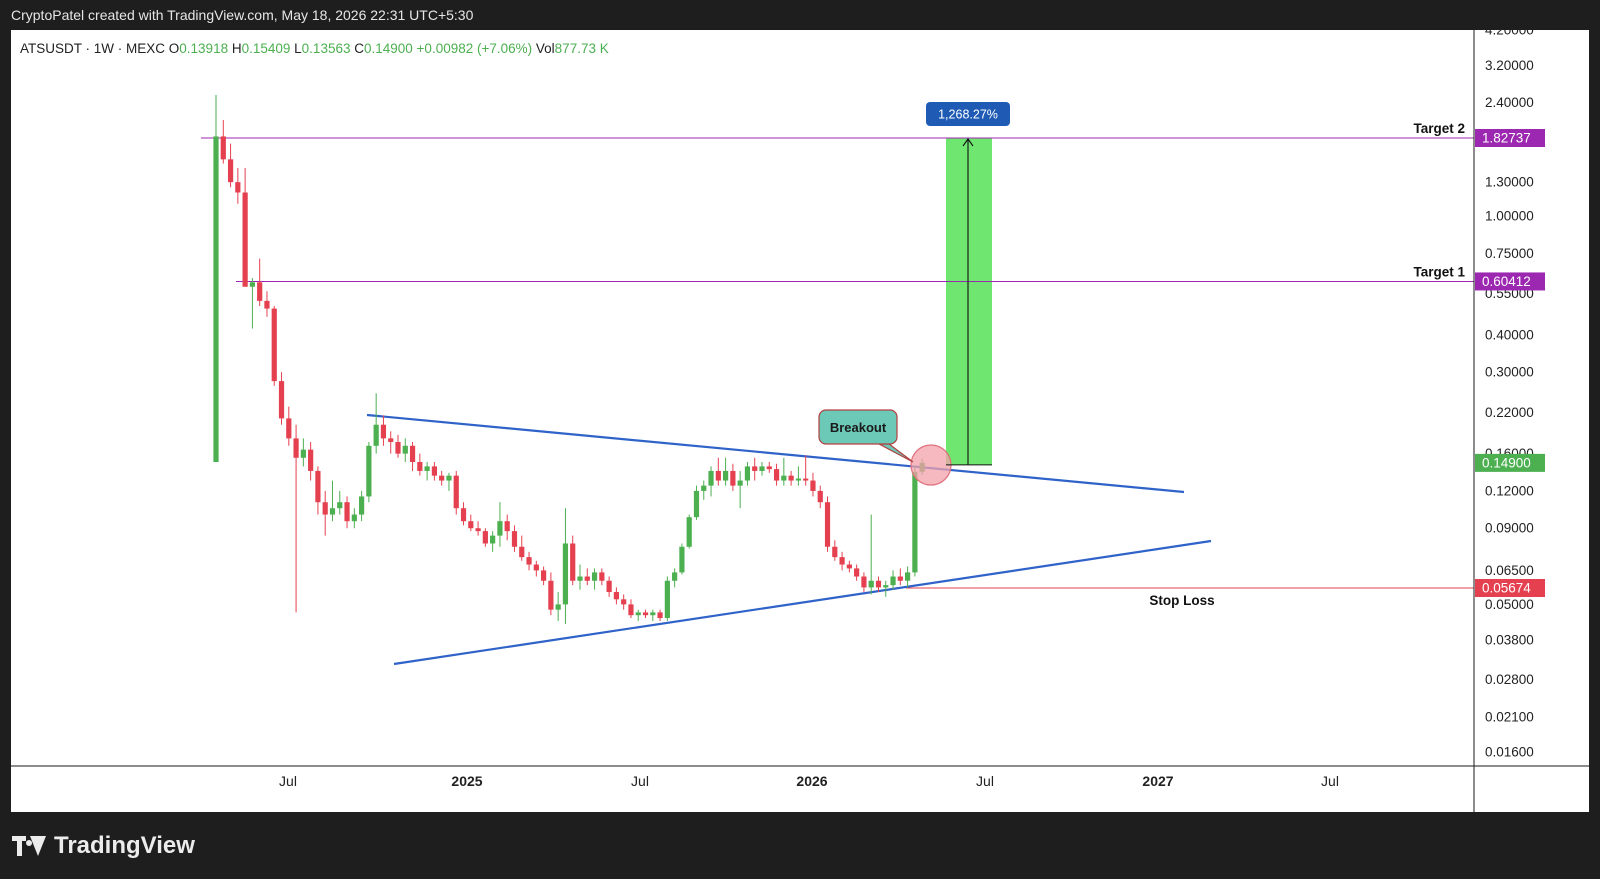  Describe the element at coordinates (1510, 281) in the screenshot. I see `price-badge: 0.60412` at that location.